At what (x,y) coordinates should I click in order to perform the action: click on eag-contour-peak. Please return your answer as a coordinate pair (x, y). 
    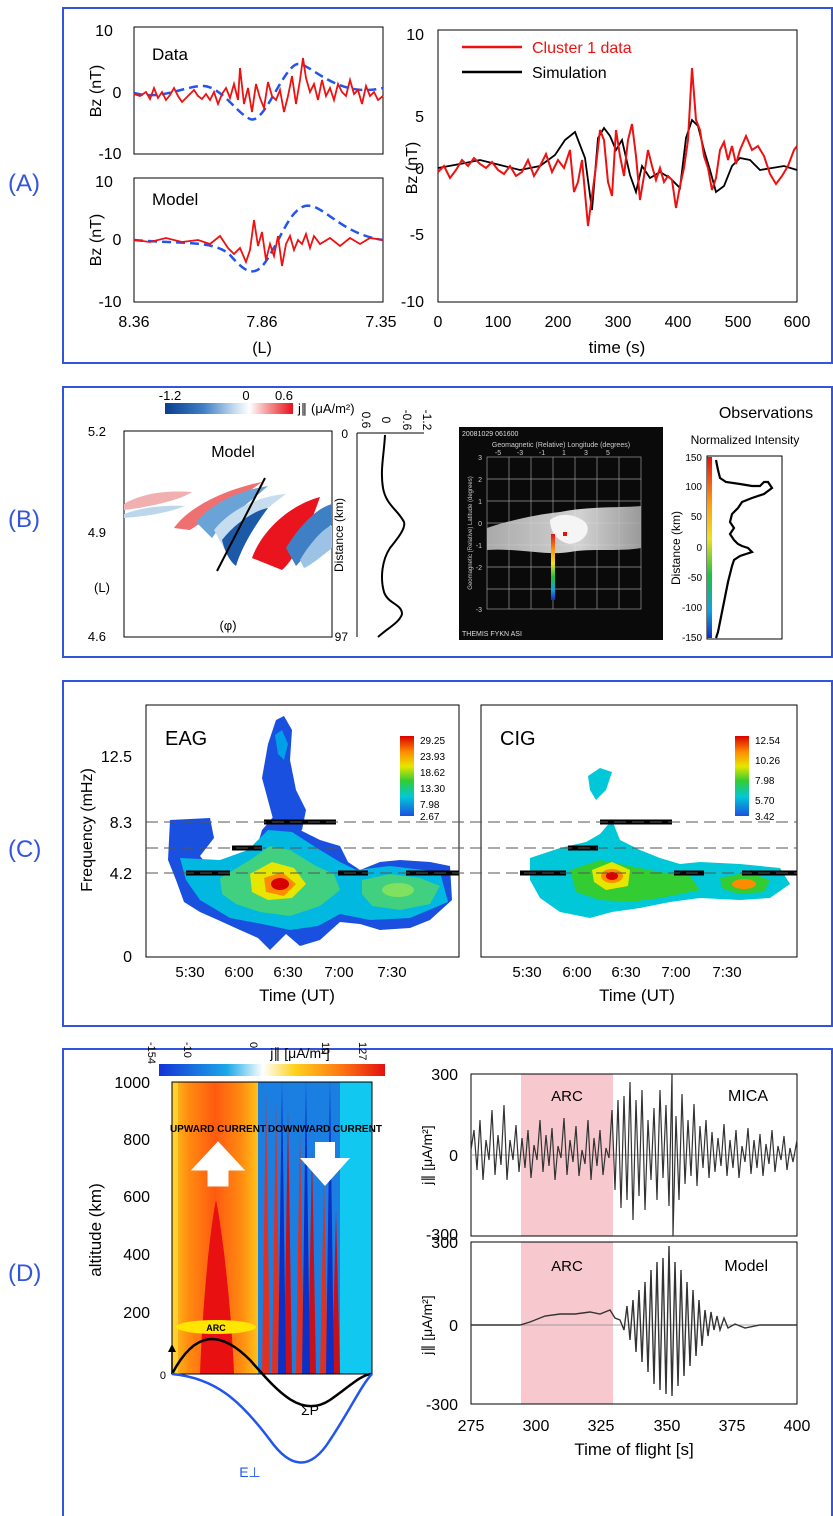
    Looking at the image, I should click on (280, 884).